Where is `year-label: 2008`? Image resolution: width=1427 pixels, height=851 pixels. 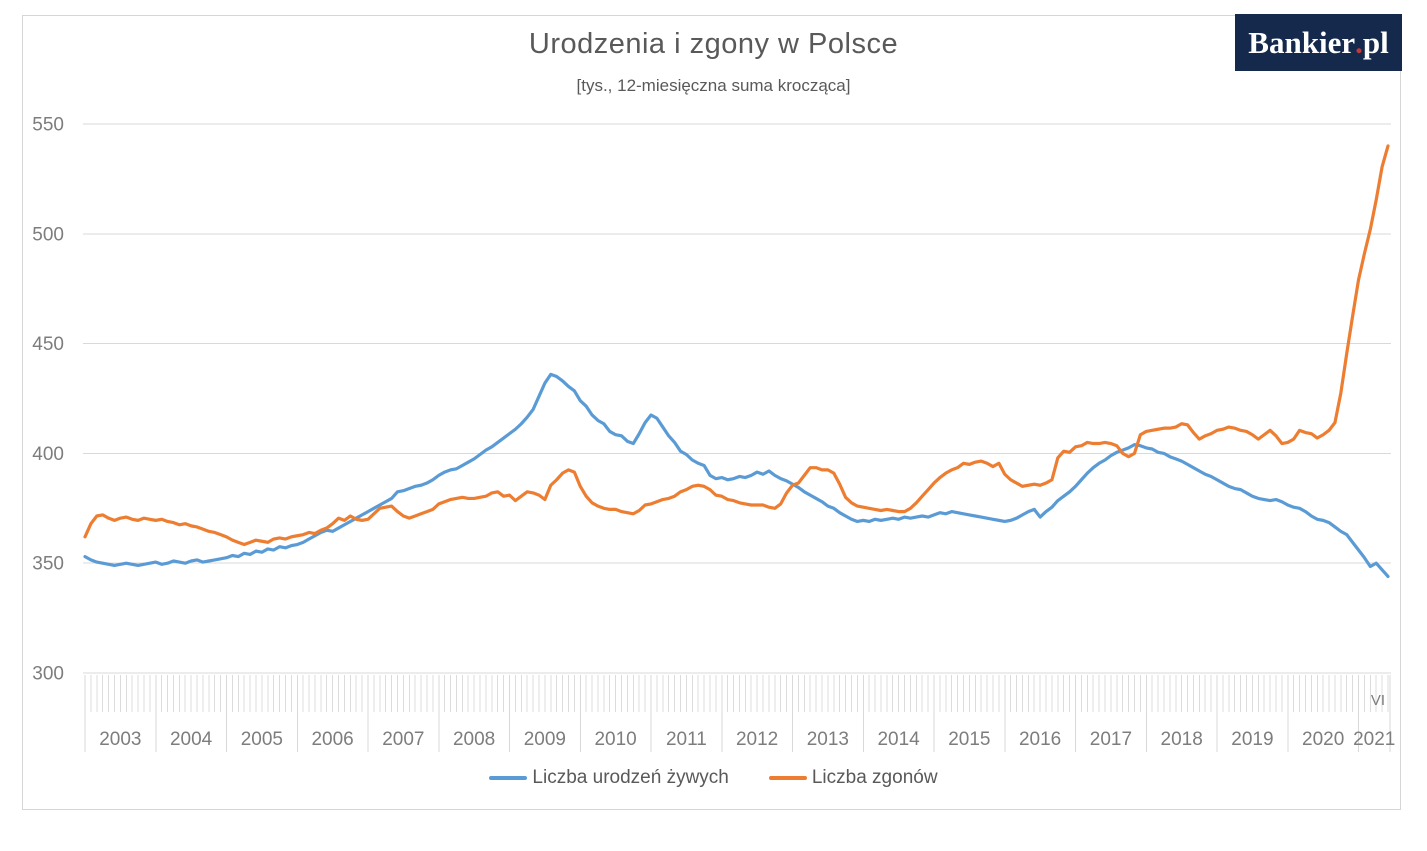 year-label: 2008 is located at coordinates (474, 739).